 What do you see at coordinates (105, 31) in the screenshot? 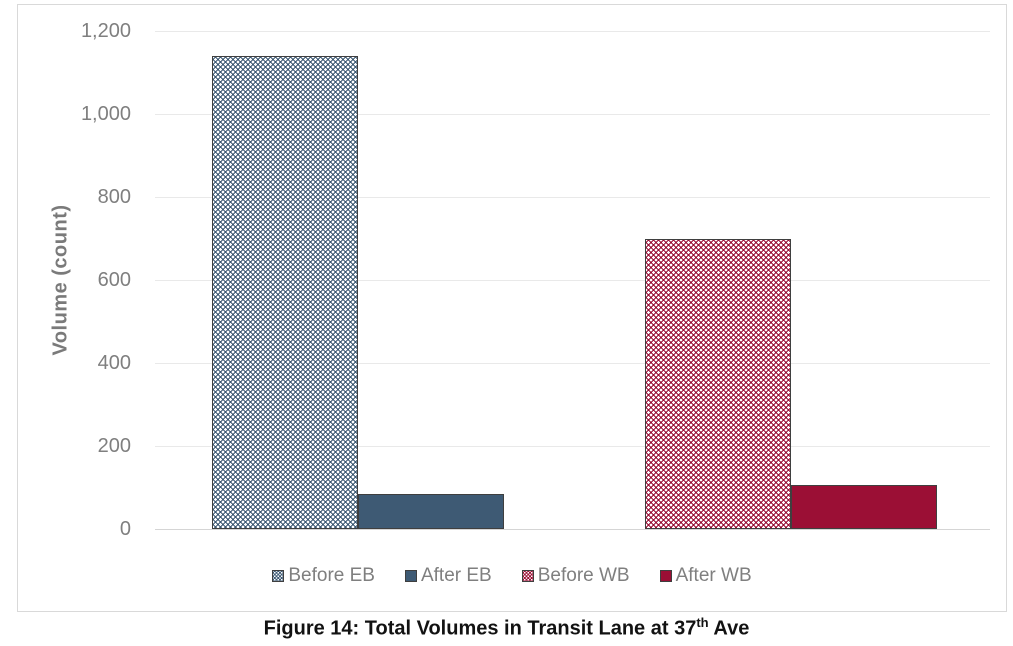
I see `y-tick-label: 1,200` at bounding box center [105, 31].